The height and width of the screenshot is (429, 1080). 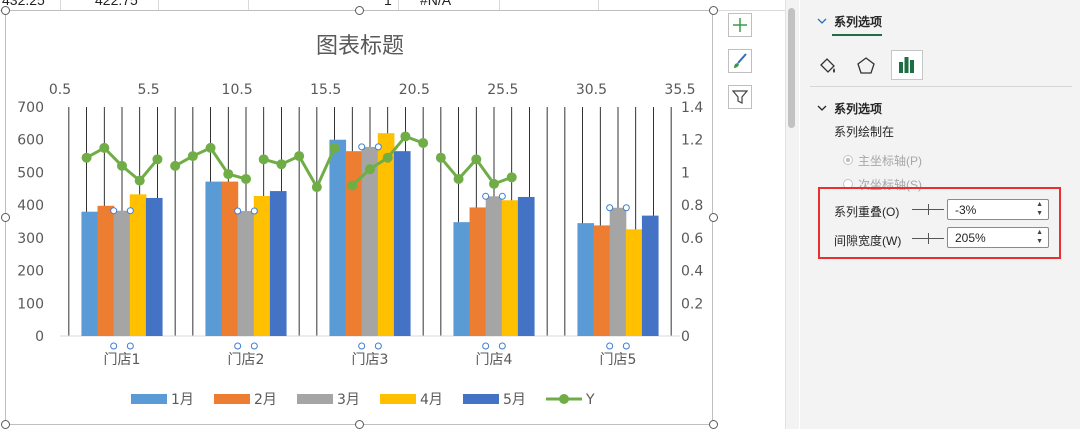 What do you see at coordinates (514, 400) in the screenshot?
I see `legend-label: 5月` at bounding box center [514, 400].